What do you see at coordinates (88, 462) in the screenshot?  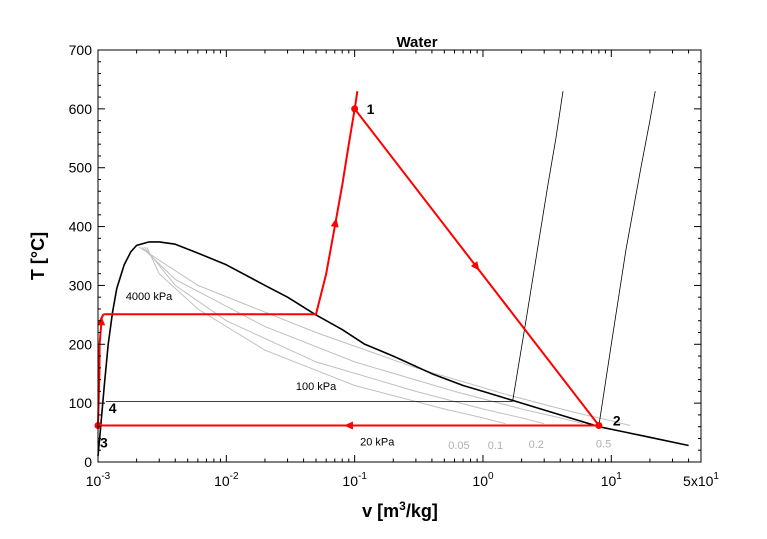 I see `y-tick-label: 0` at bounding box center [88, 462].